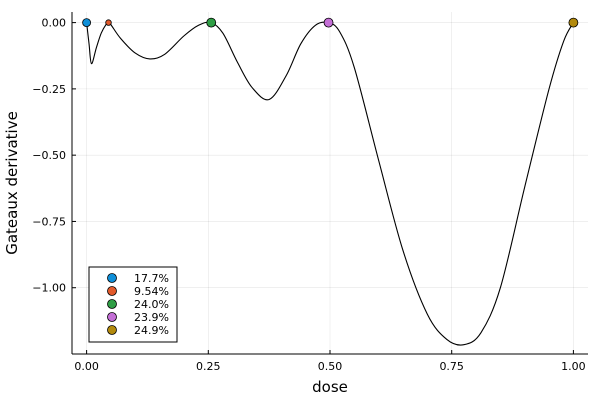 The image size is (600, 400). I want to click on x-axis-ticks: 0.00 0.25 0.50 0.75 1.00, so click(330, 361).